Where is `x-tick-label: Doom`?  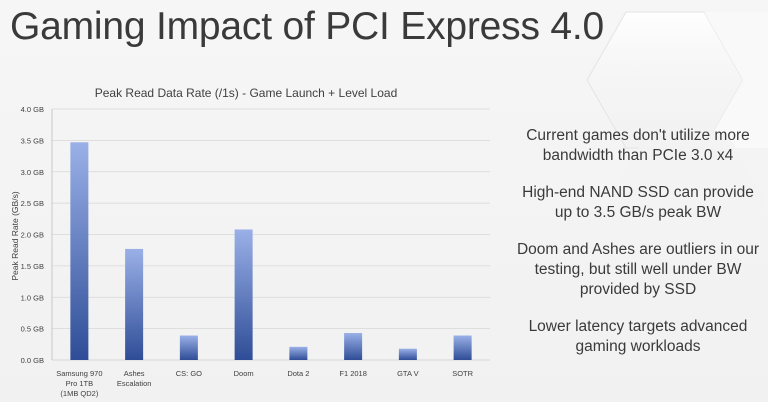 x-tick-label: Doom is located at coordinates (244, 373).